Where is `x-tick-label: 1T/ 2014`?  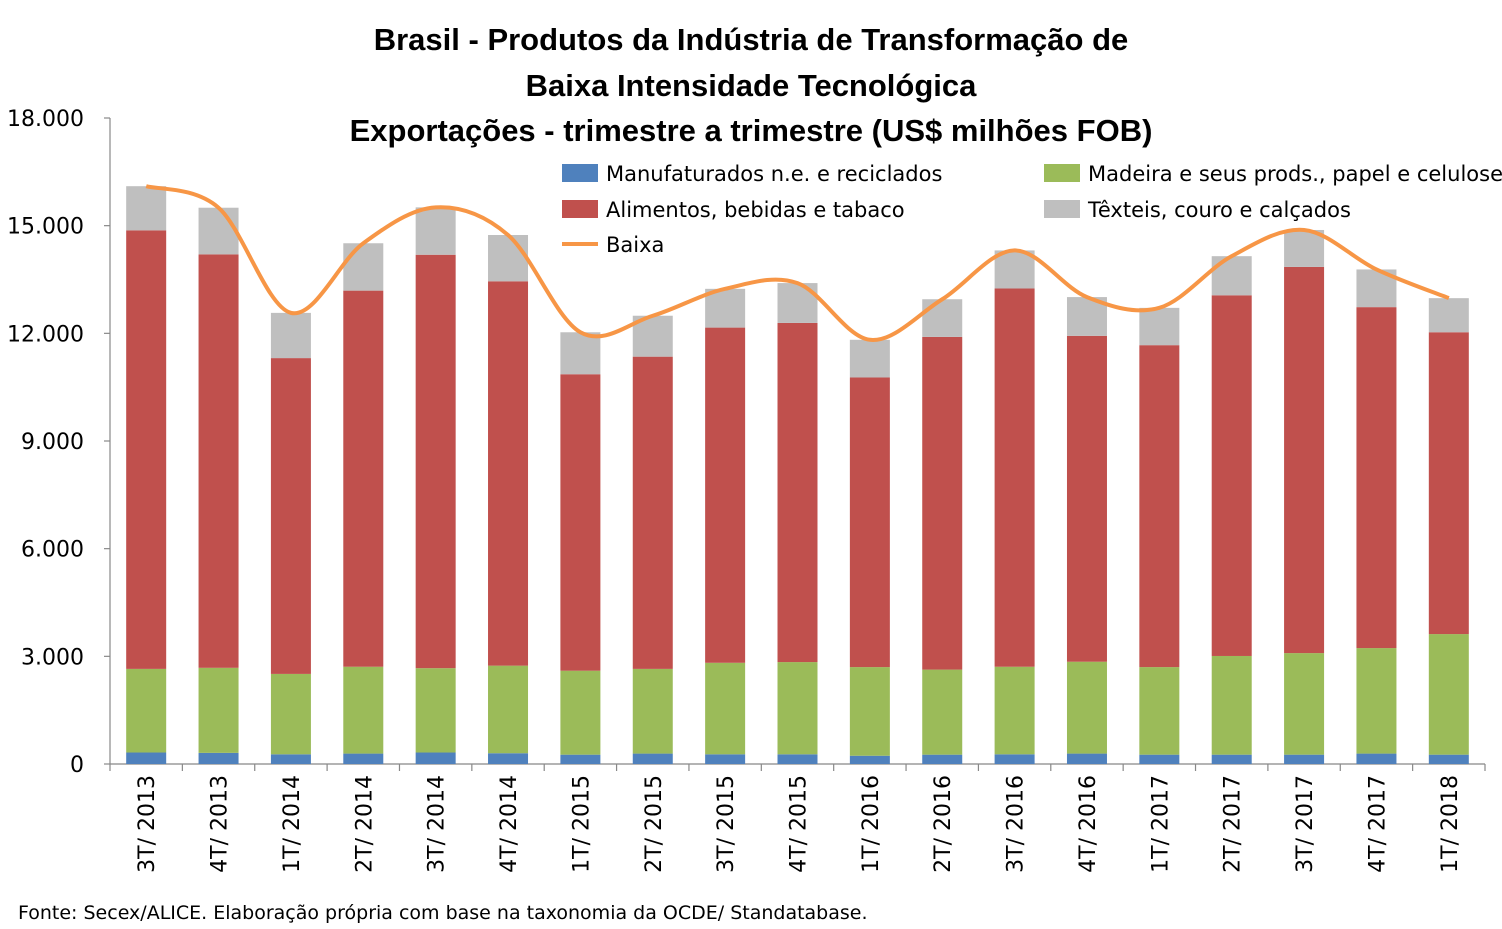 x-tick-label: 1T/ 2014 is located at coordinates (292, 824).